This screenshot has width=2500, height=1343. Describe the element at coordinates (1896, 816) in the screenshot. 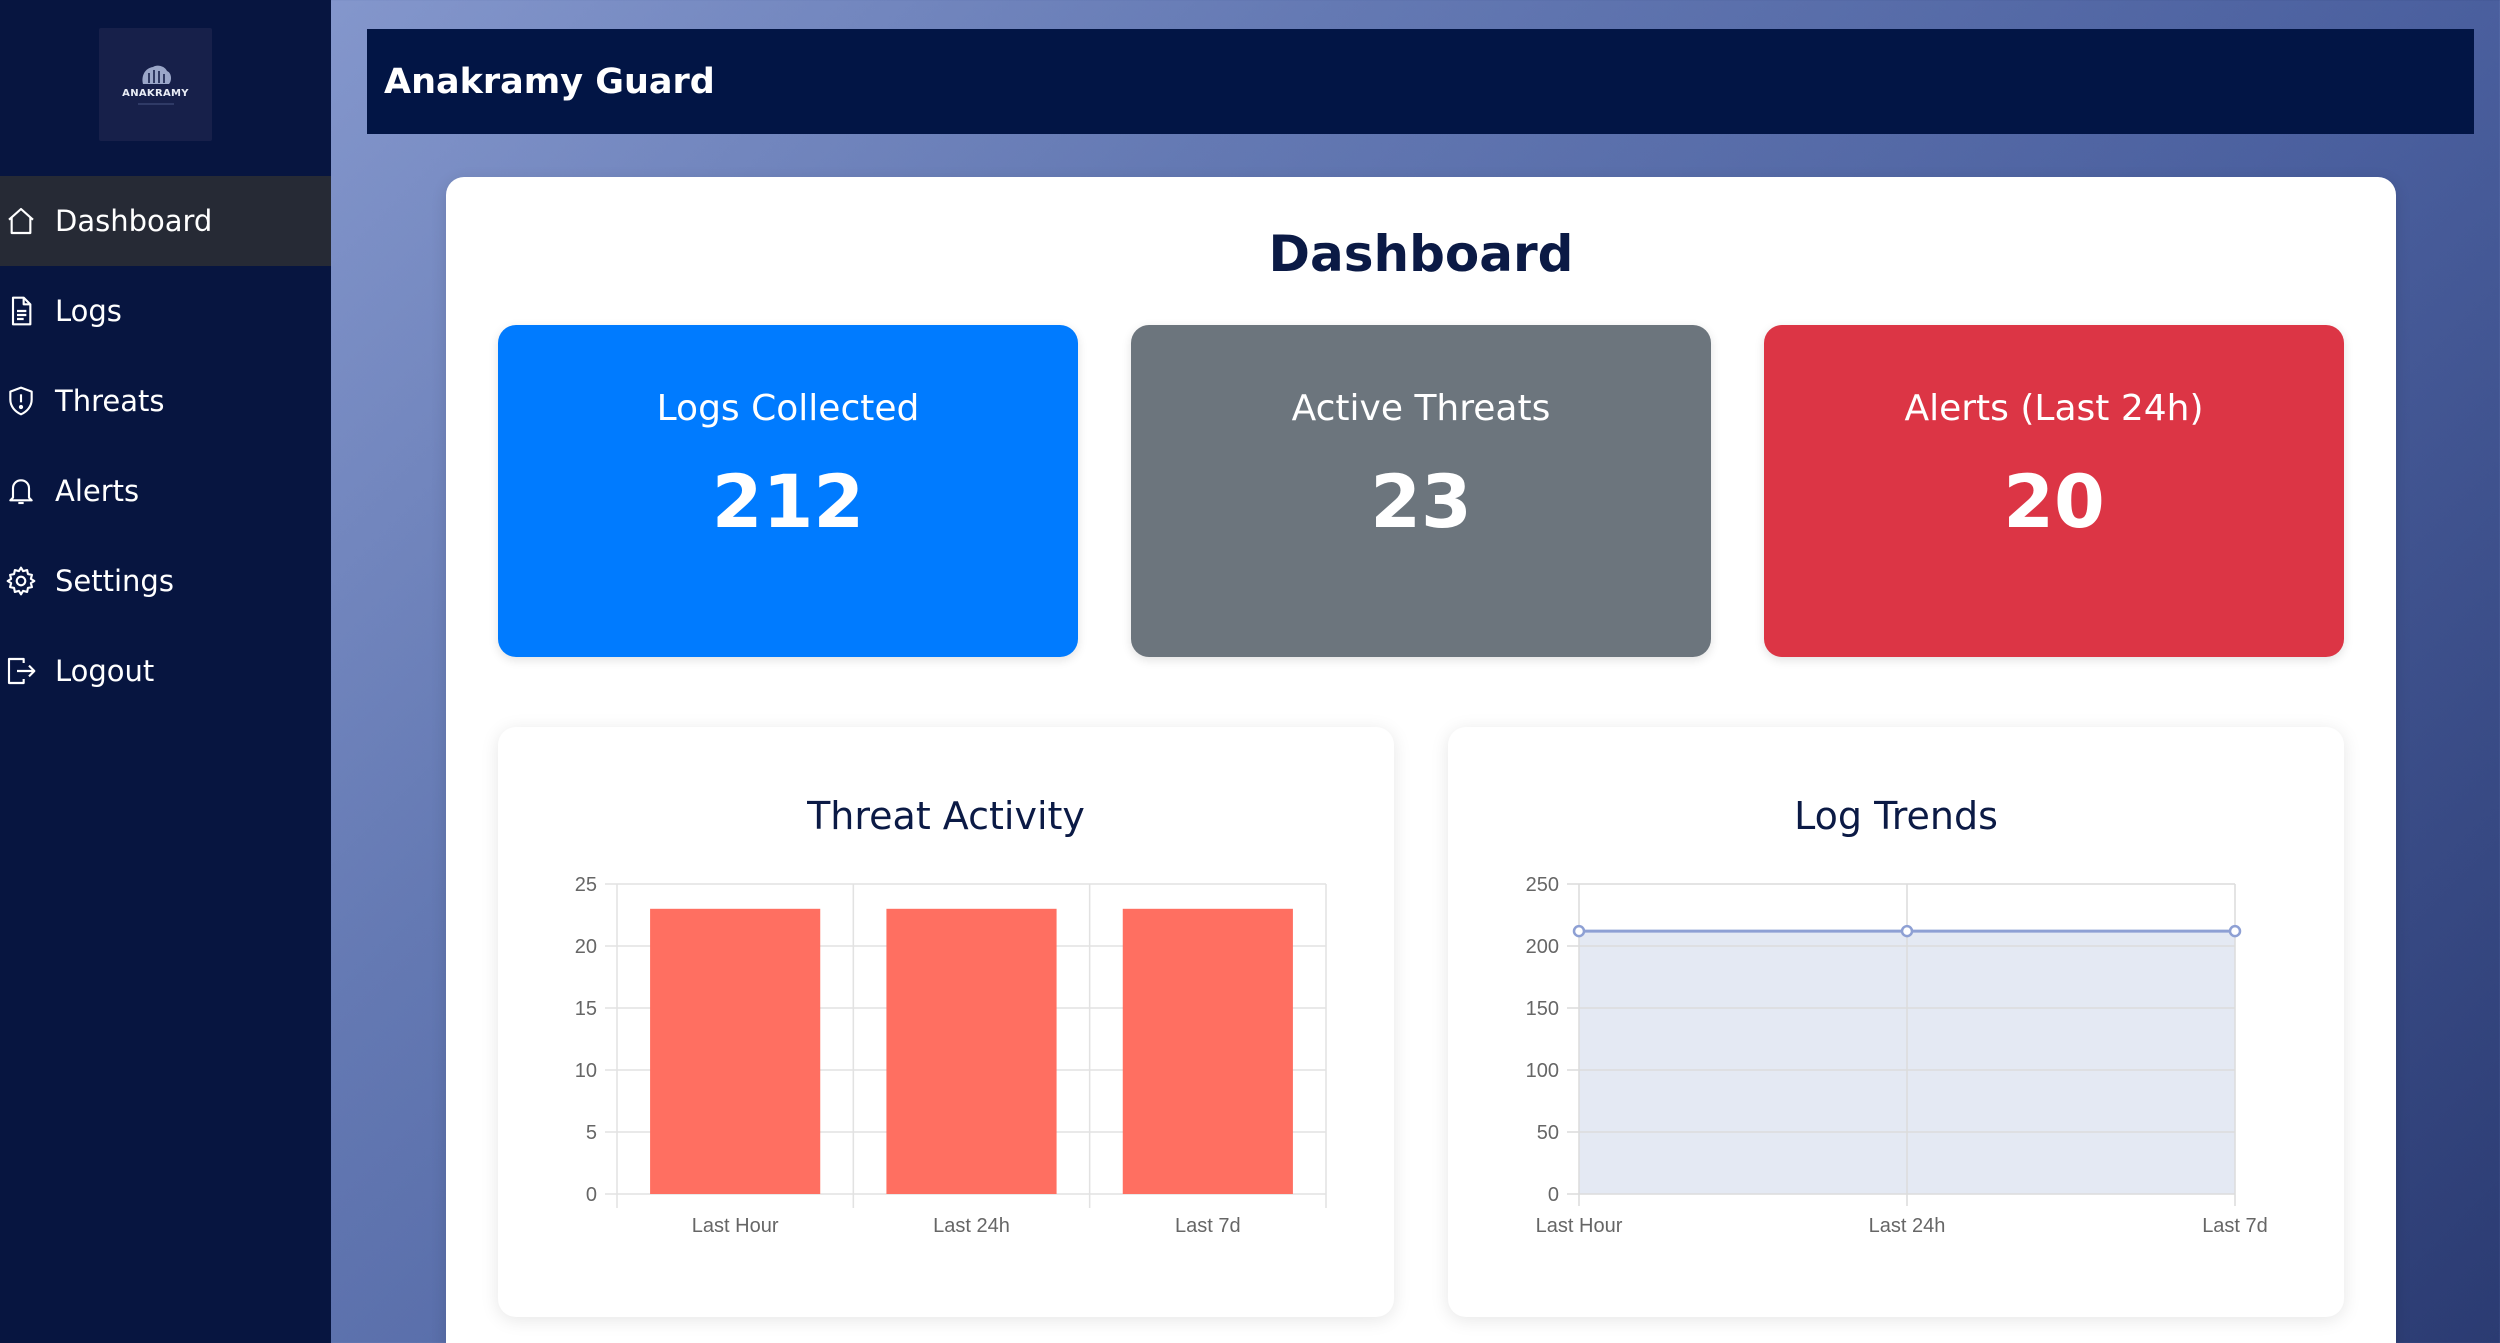

I see `chart-title: Log Trends` at that location.